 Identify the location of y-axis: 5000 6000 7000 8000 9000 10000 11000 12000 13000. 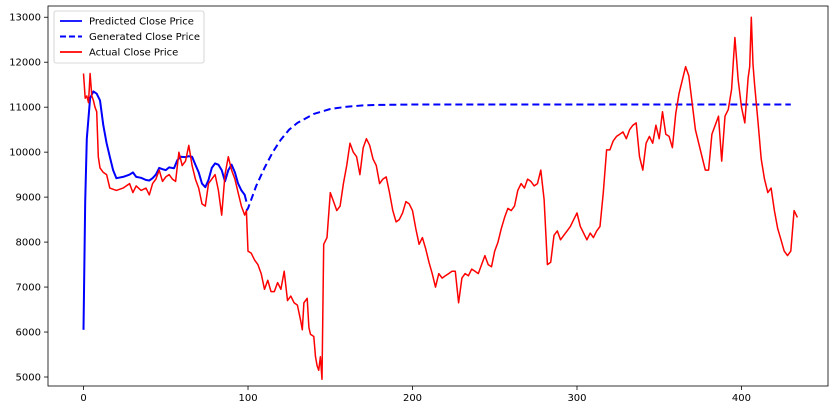
(28, 198).